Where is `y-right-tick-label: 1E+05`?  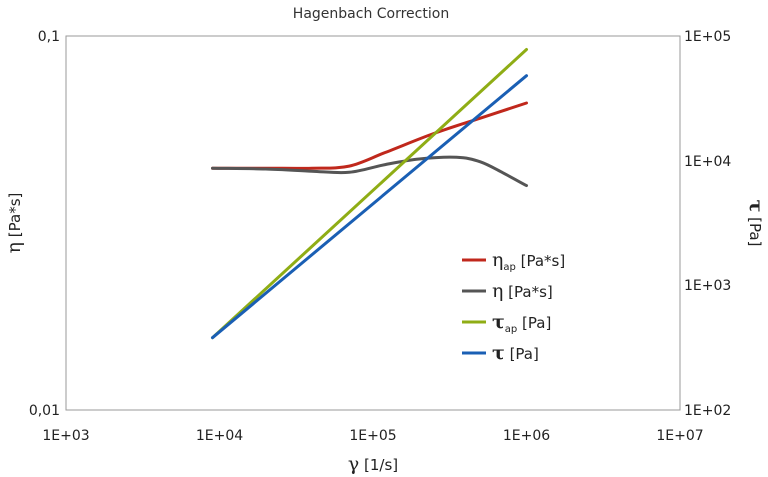 y-right-tick-label: 1E+05 is located at coordinates (707, 37).